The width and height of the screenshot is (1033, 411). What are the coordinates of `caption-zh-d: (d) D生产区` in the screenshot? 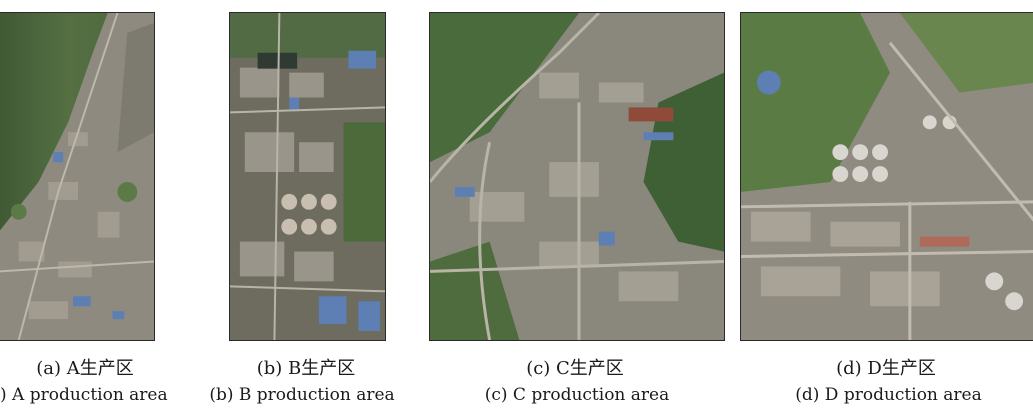 It's located at (886, 368).